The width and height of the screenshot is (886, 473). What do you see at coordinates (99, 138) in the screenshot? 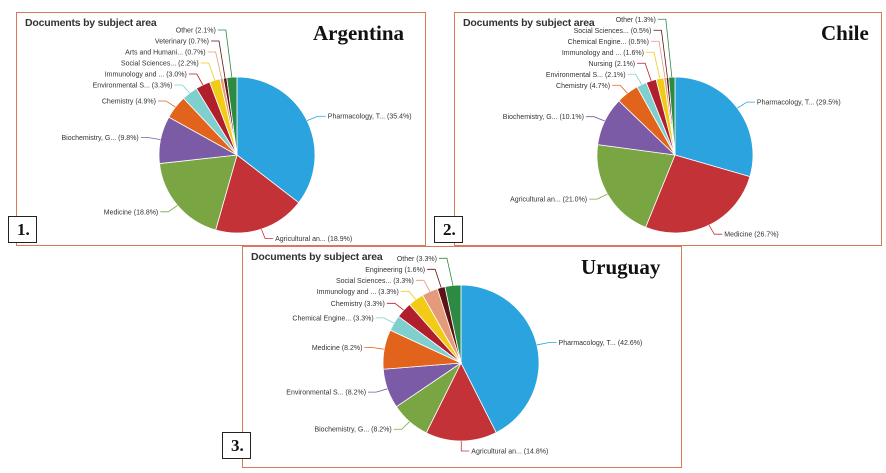
I see `slice-label: Biochemistry, G... (9.8%)` at bounding box center [99, 138].